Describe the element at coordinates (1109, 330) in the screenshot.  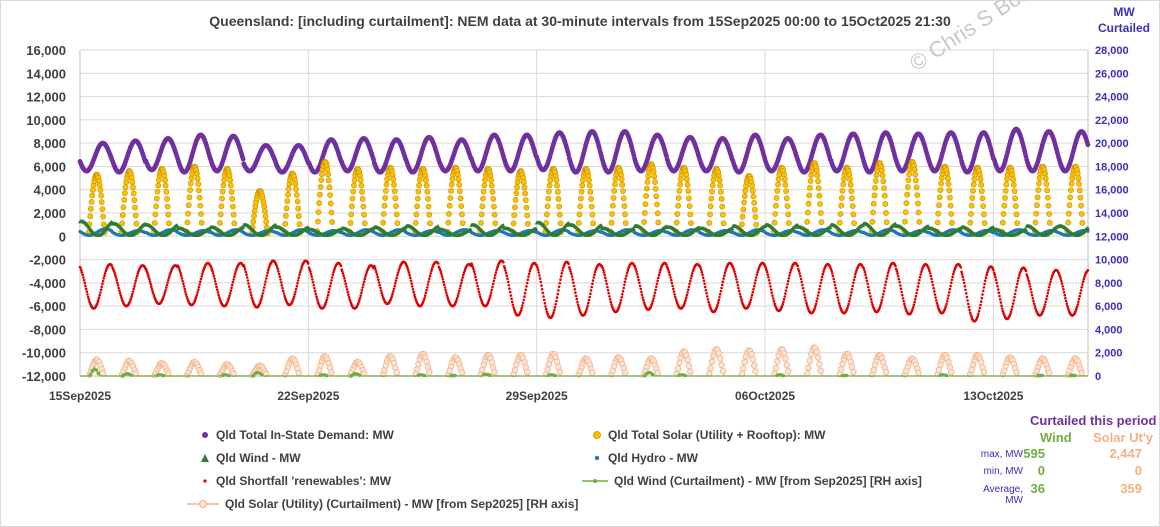
I see `y-right-tick-label: 4,000` at that location.